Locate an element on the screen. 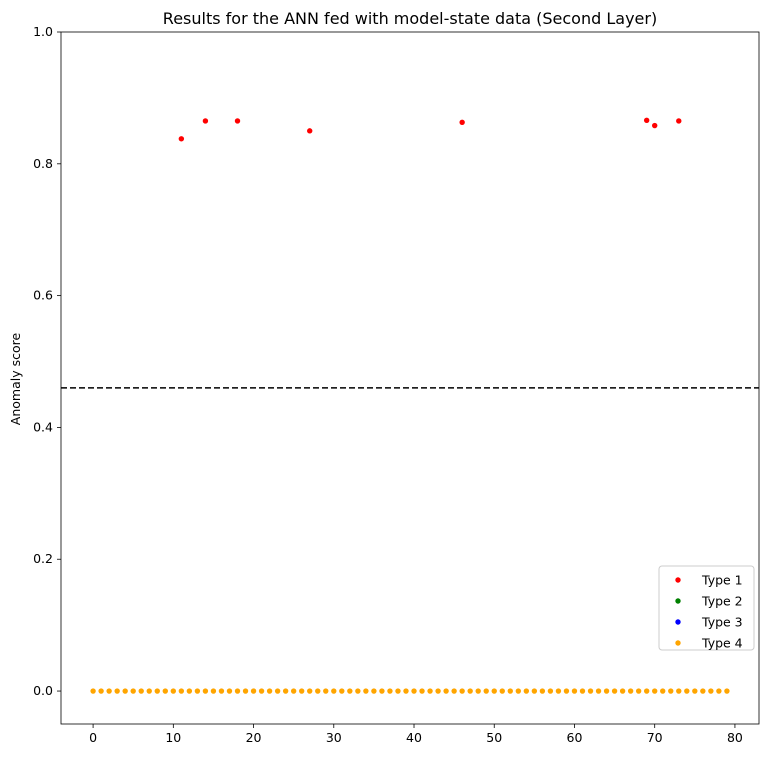 This screenshot has width=768, height=759. y-tick-label: 0.4 is located at coordinates (43, 426).